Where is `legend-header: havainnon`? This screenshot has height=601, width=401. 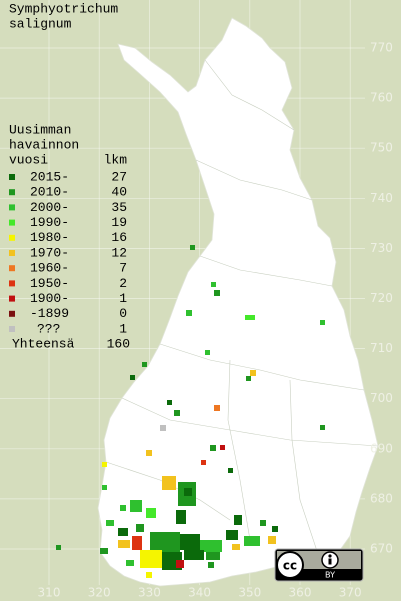
legend-header: havainnon is located at coordinates (44, 144).